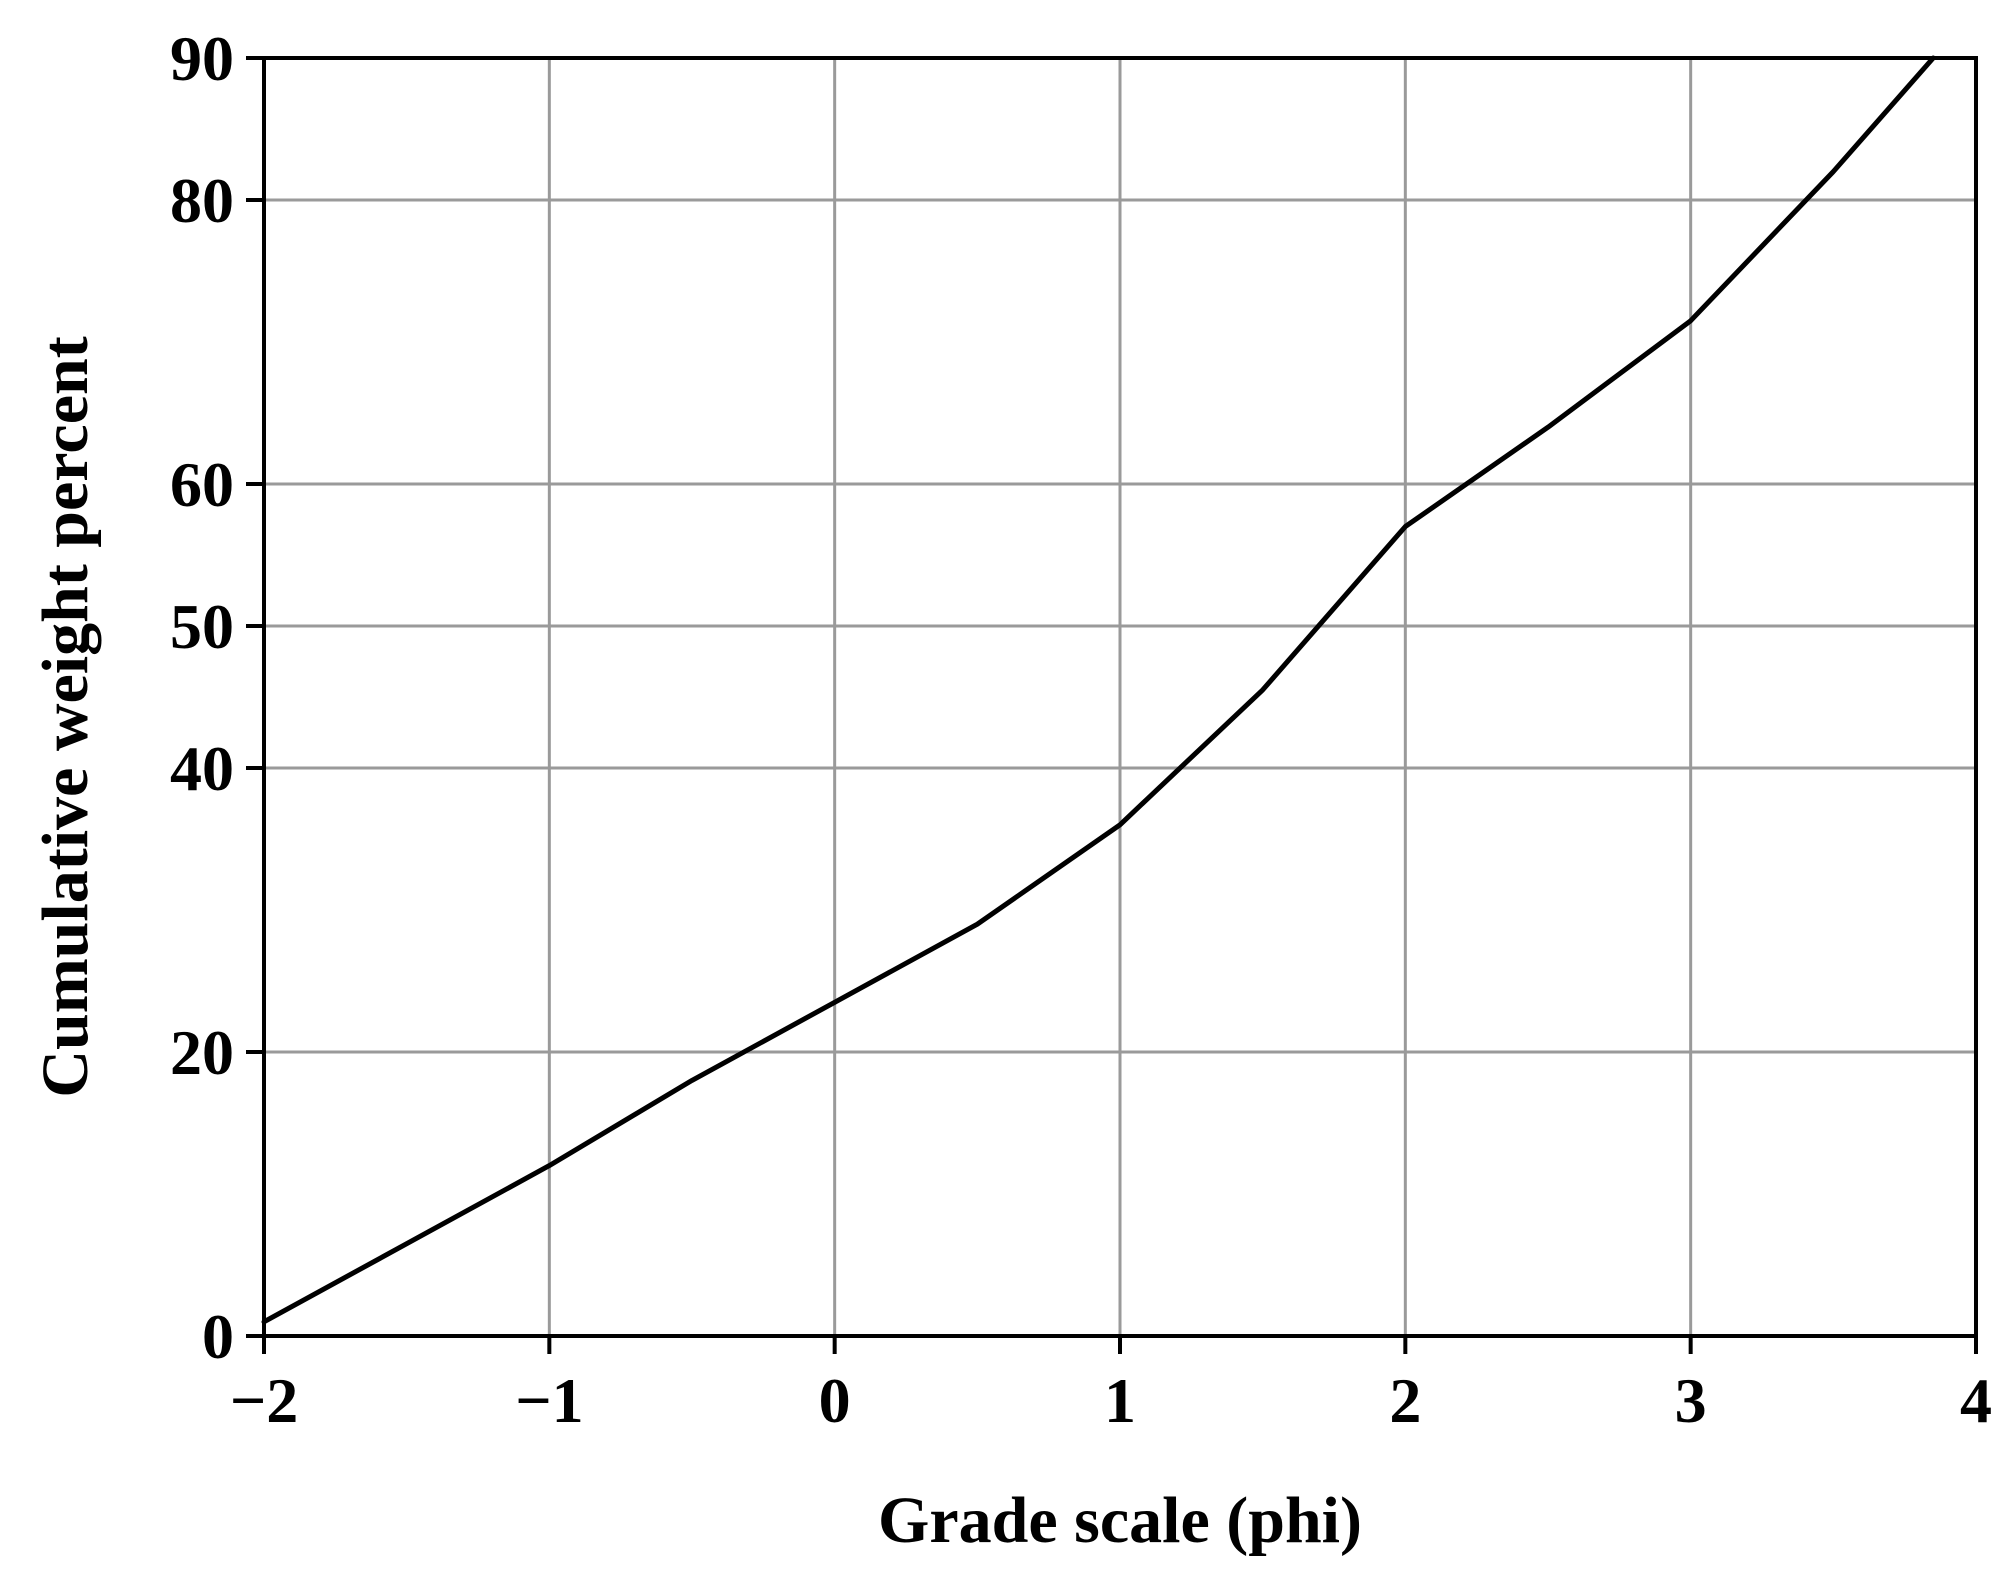 The height and width of the screenshot is (1589, 2016). Describe the element at coordinates (202, 1052) in the screenshot. I see `y-tick-label: 20` at that location.